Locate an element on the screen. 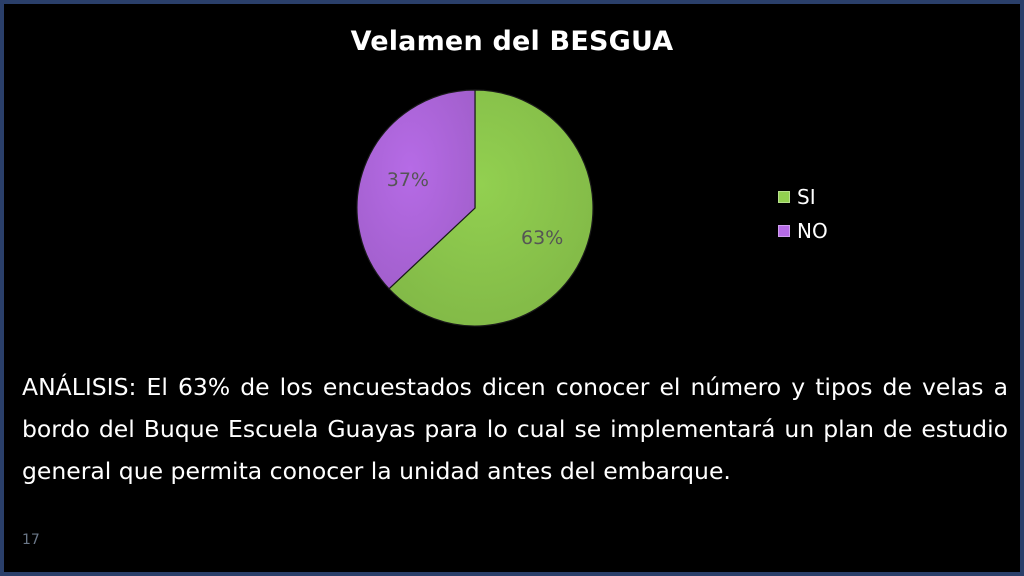  data-label-no: 37% is located at coordinates (408, 180).